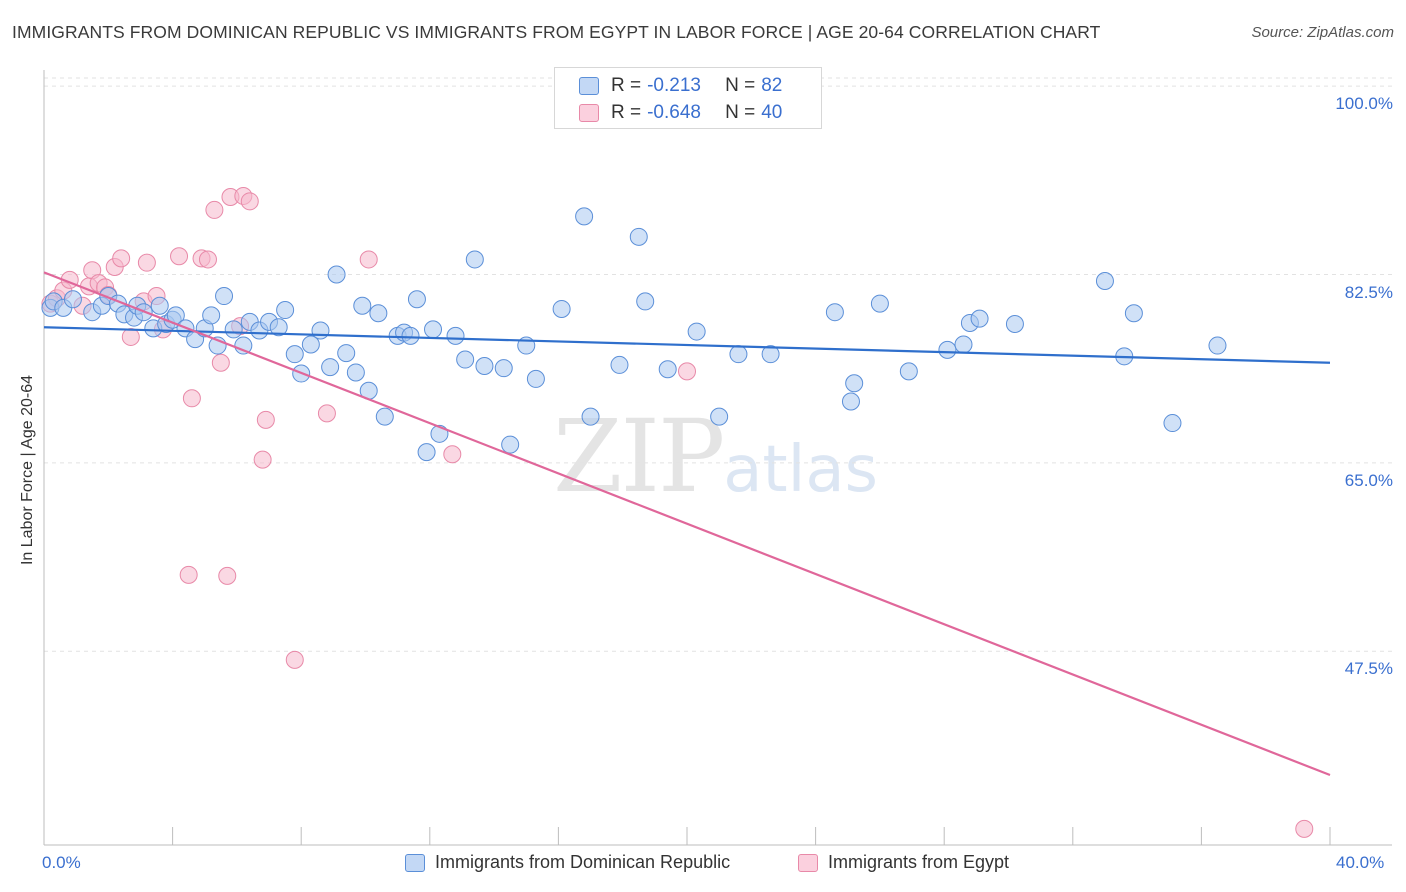 Image resolution: width=1406 pixels, height=892 pixels. Describe the element at coordinates (1364, 104) in the screenshot. I see `y-tick-label: 100.0%` at that location.